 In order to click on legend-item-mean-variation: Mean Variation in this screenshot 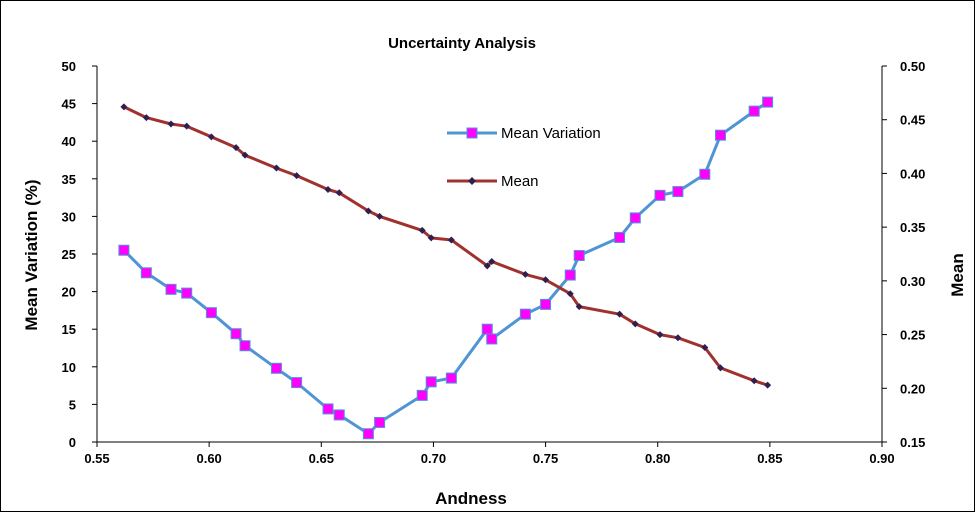, I will do `click(524, 133)`.